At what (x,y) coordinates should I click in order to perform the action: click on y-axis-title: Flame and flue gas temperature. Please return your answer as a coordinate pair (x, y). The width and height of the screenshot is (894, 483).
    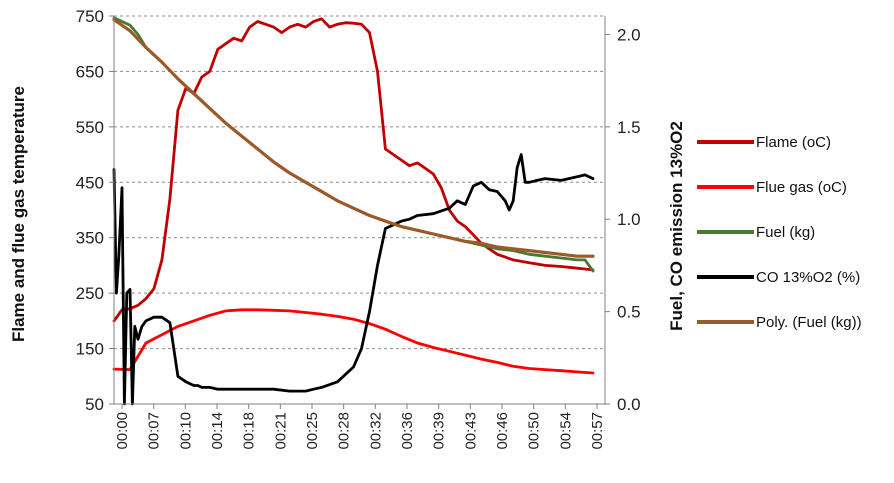
    Looking at the image, I should click on (18, 214).